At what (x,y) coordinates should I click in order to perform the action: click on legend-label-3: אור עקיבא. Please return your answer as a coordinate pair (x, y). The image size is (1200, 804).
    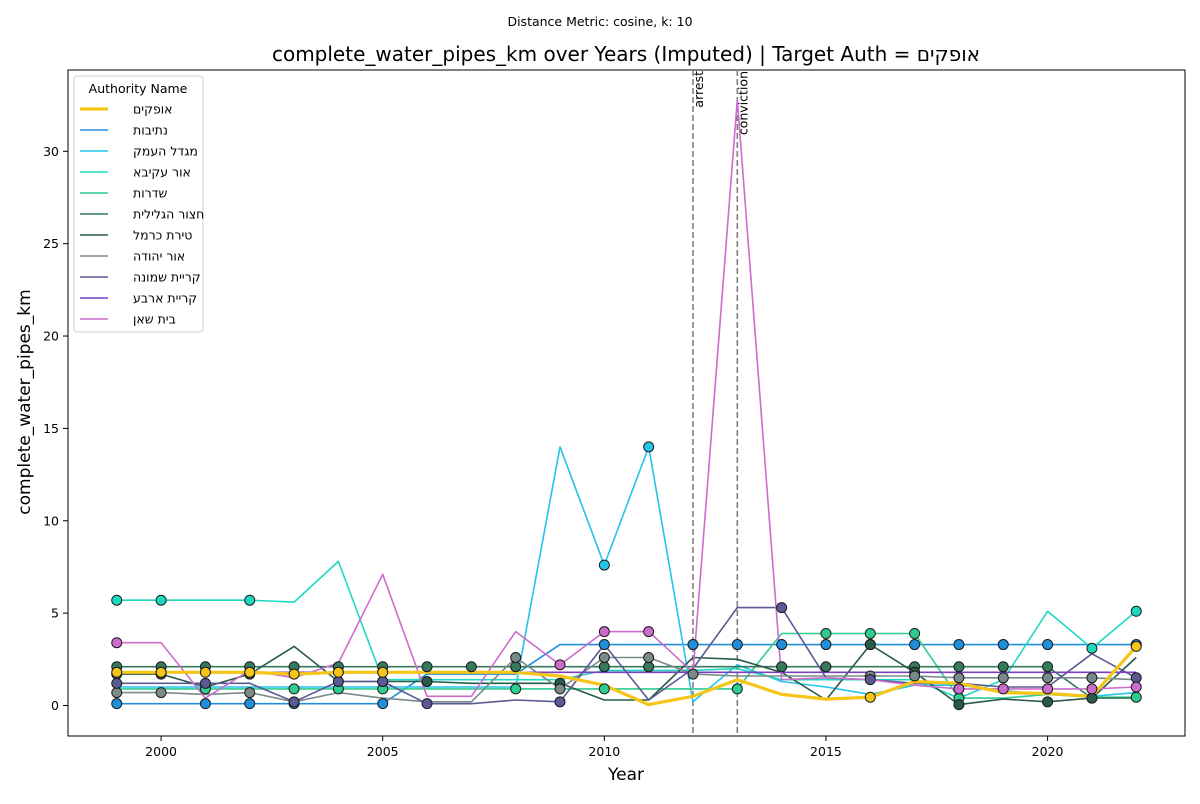
    Looking at the image, I should click on (162, 172).